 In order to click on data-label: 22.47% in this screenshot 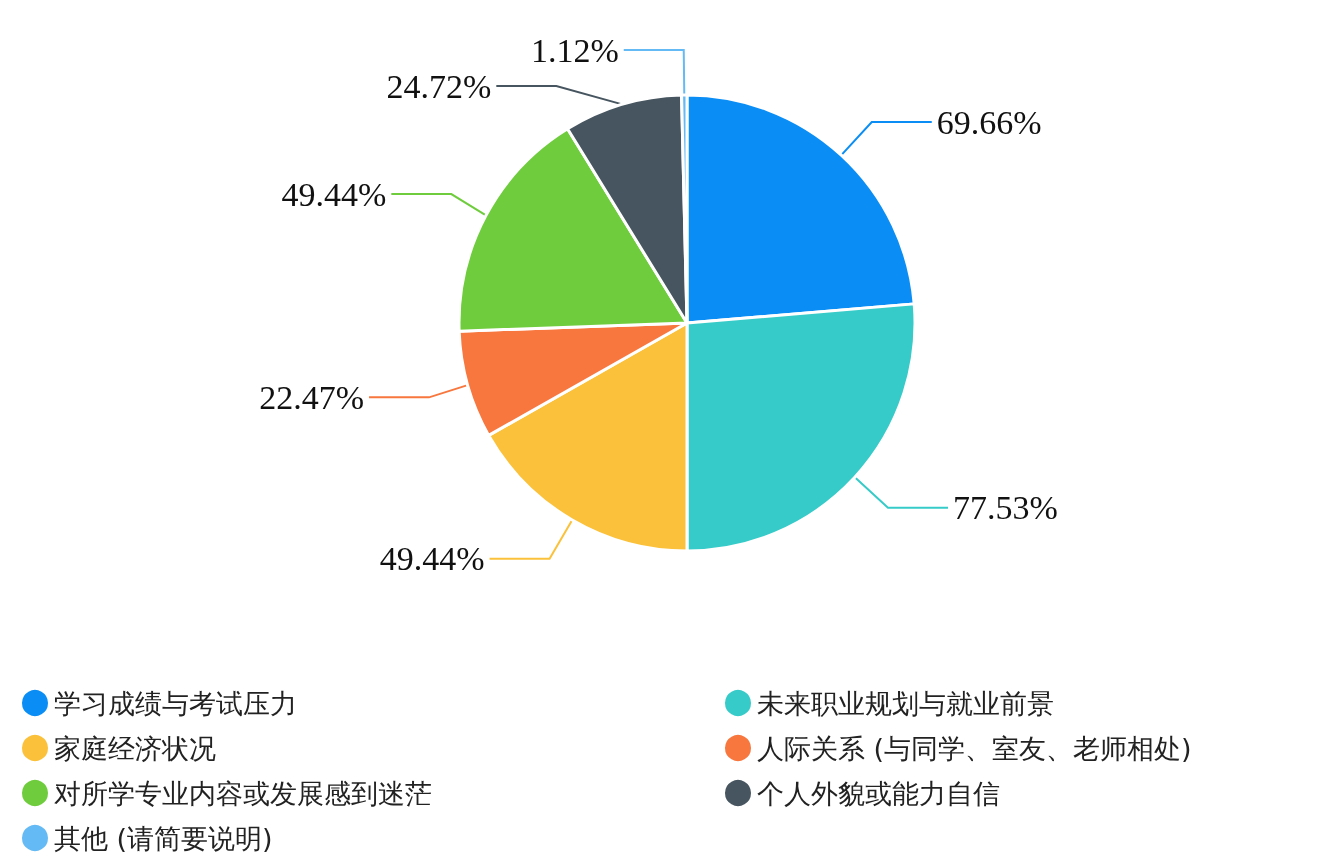, I will do `click(312, 397)`.